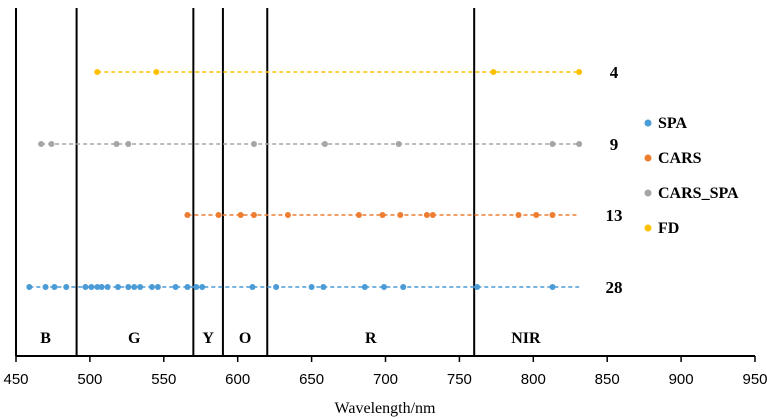  Describe the element at coordinates (15, 379) in the screenshot. I see `x-tick-label: 450` at that location.